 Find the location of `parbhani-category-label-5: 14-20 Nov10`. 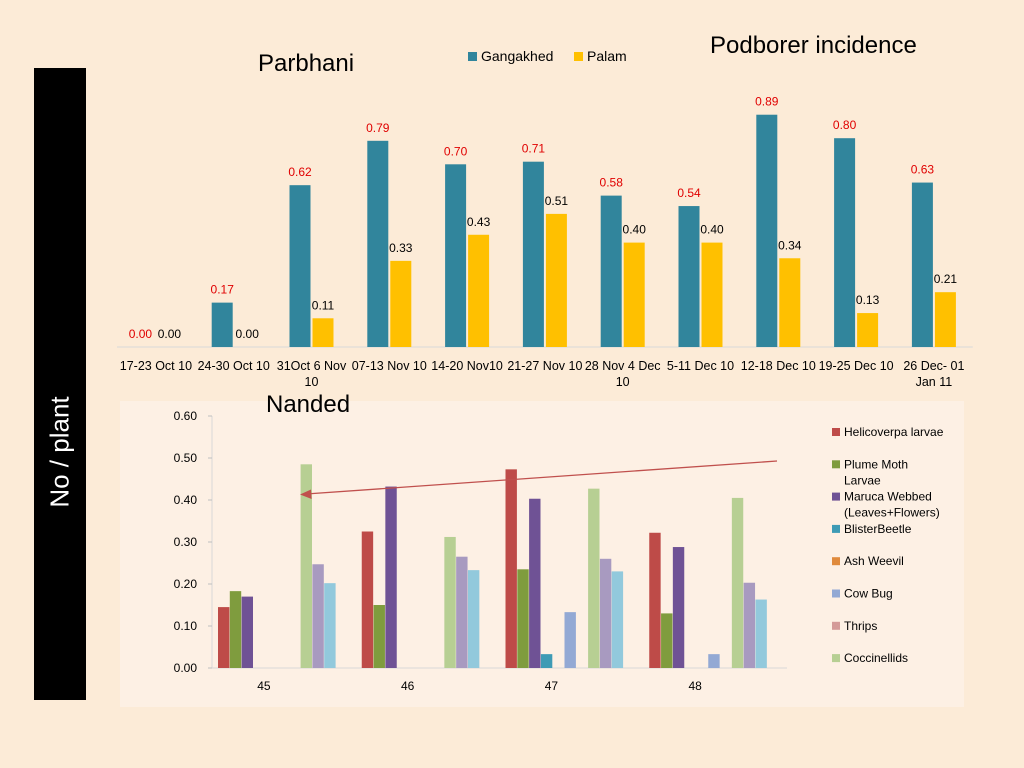

parbhani-category-label-5: 14-20 Nov10 is located at coordinates (467, 366).